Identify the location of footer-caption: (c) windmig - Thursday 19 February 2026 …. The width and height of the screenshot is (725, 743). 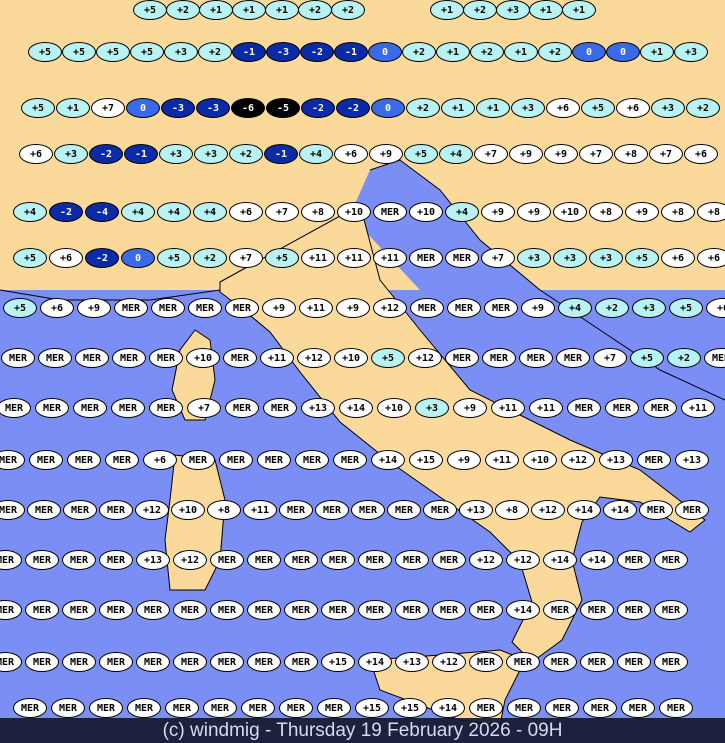
(362, 730).